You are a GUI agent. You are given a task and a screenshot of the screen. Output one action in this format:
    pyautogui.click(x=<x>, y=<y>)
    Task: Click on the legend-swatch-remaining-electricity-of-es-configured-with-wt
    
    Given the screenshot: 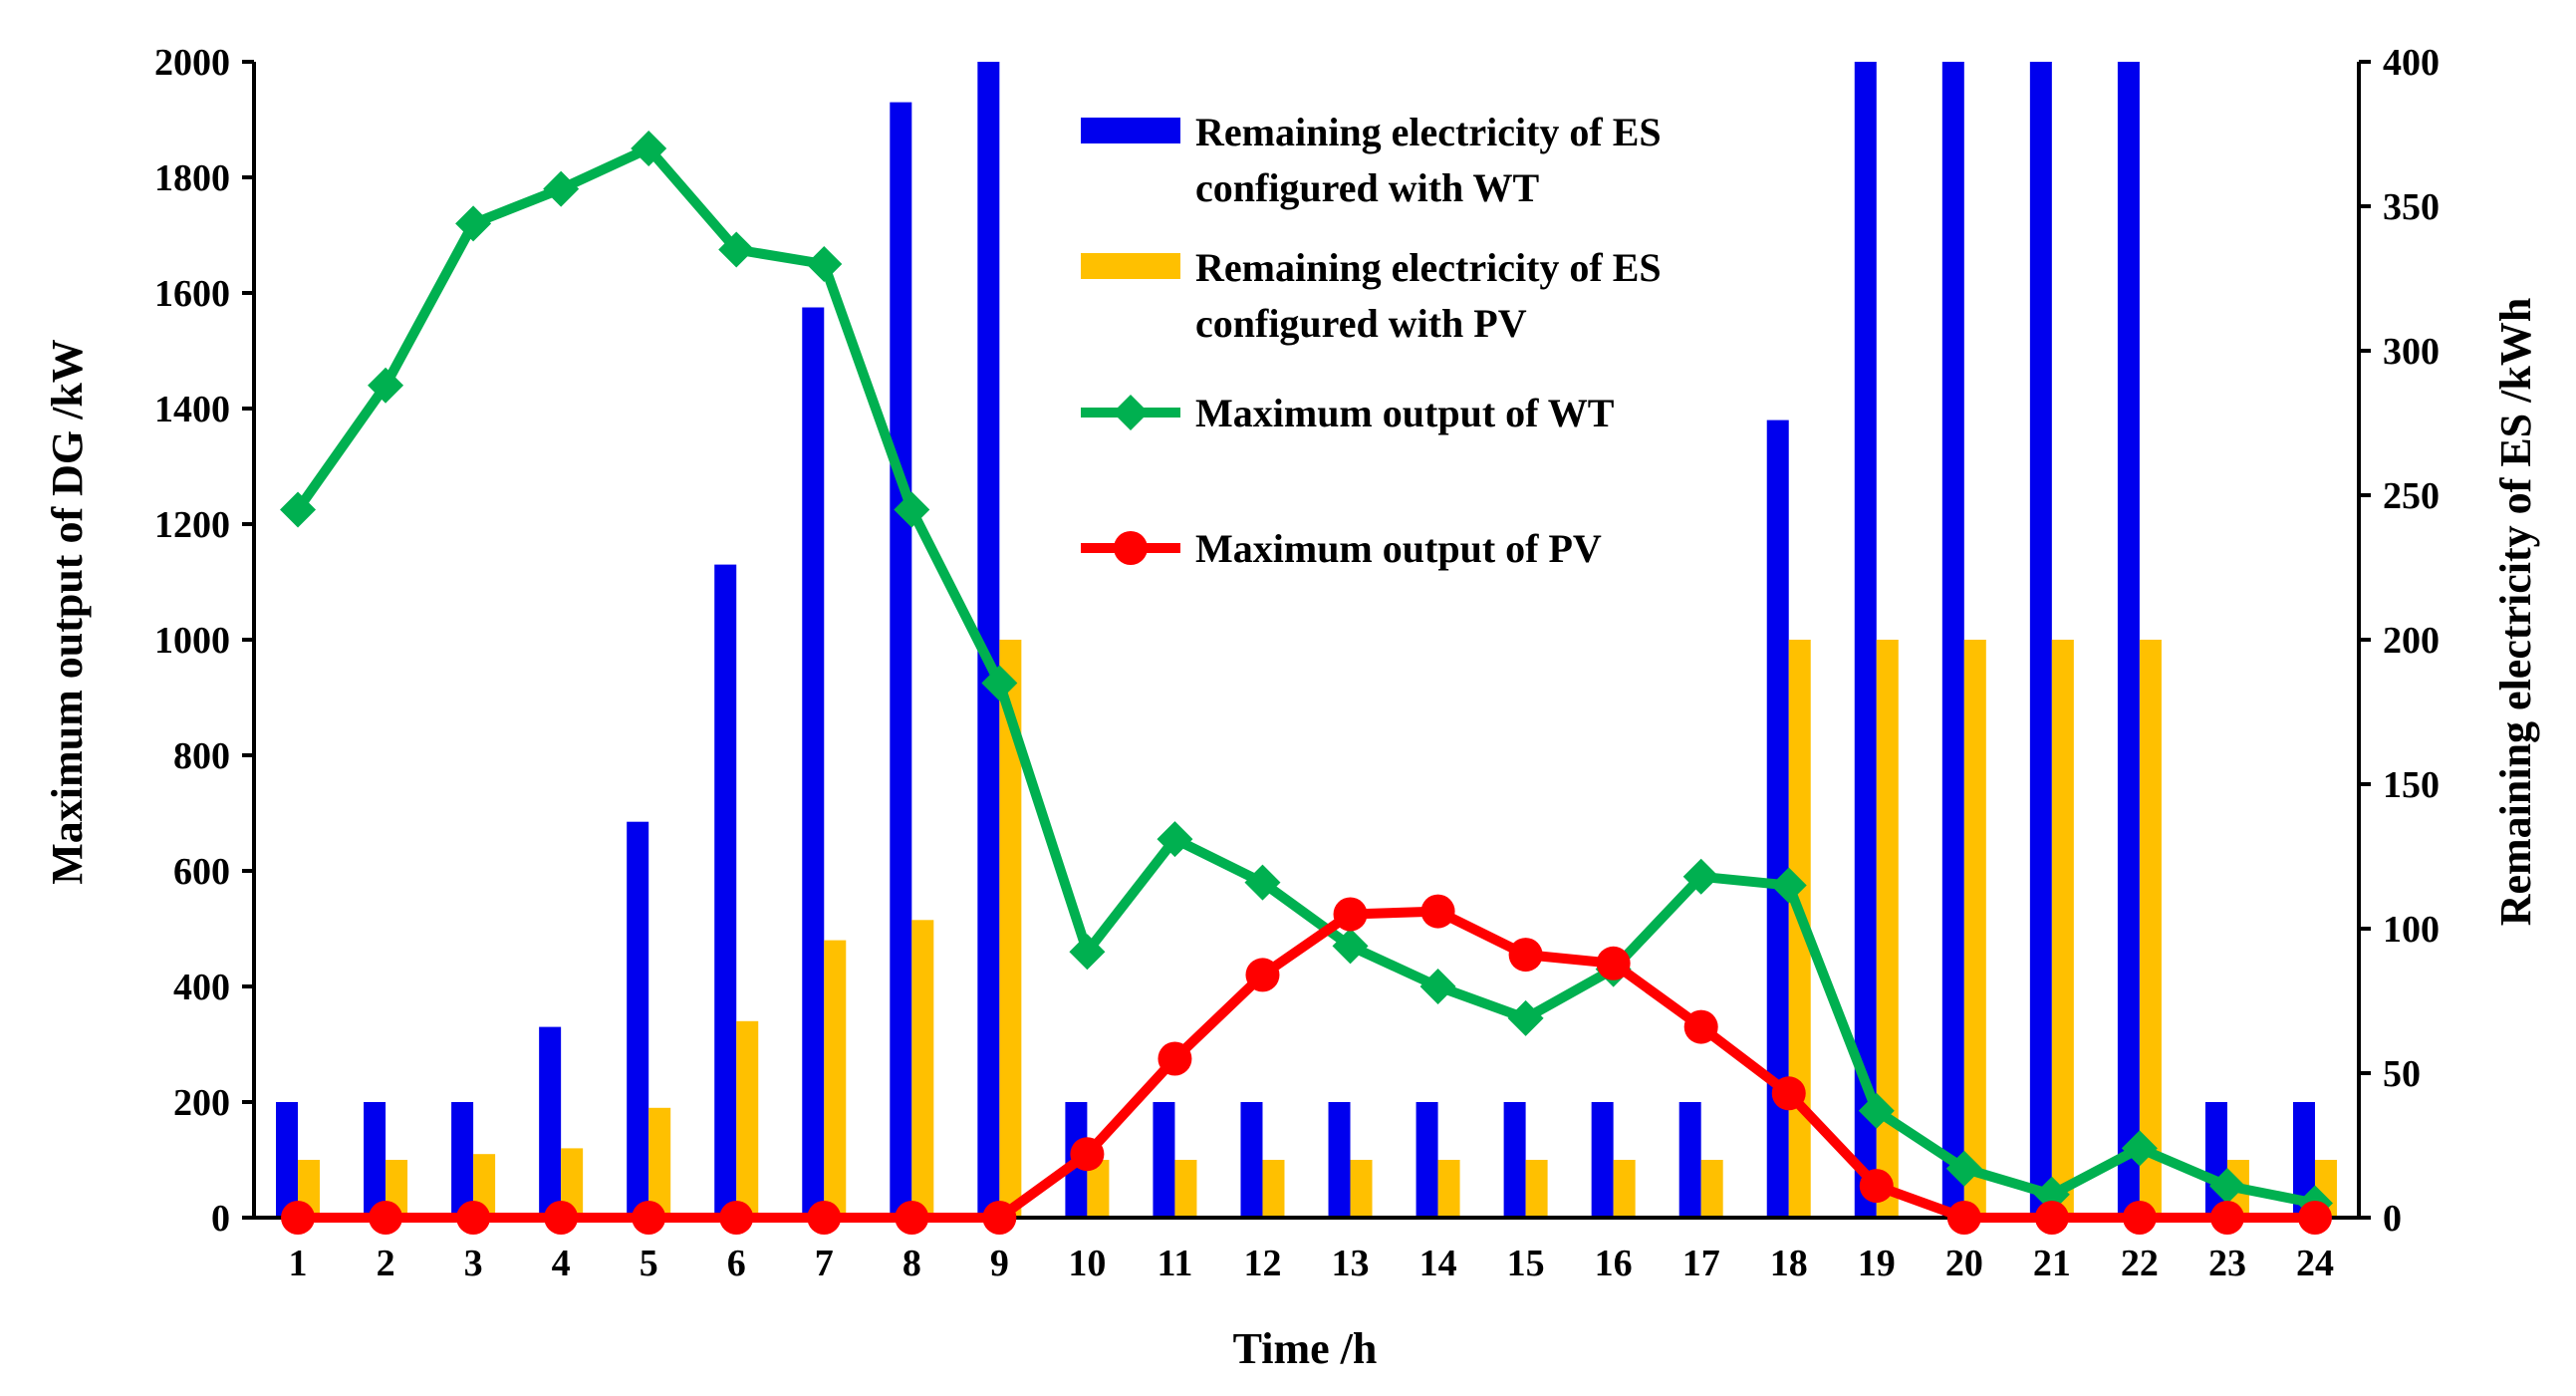 What is the action you would take?
    pyautogui.click(x=1130, y=131)
    